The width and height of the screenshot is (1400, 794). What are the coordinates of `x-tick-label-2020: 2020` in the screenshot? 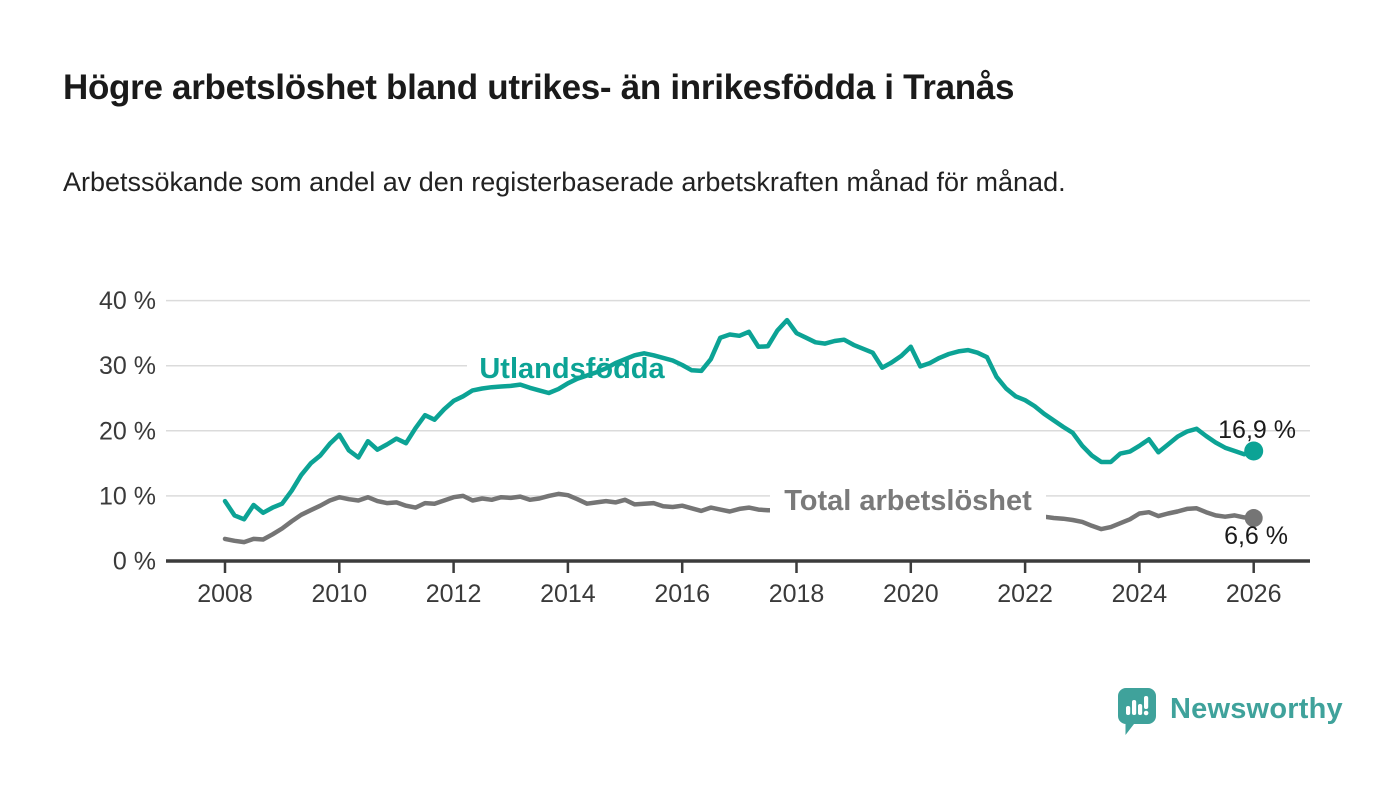 It's located at (911, 594).